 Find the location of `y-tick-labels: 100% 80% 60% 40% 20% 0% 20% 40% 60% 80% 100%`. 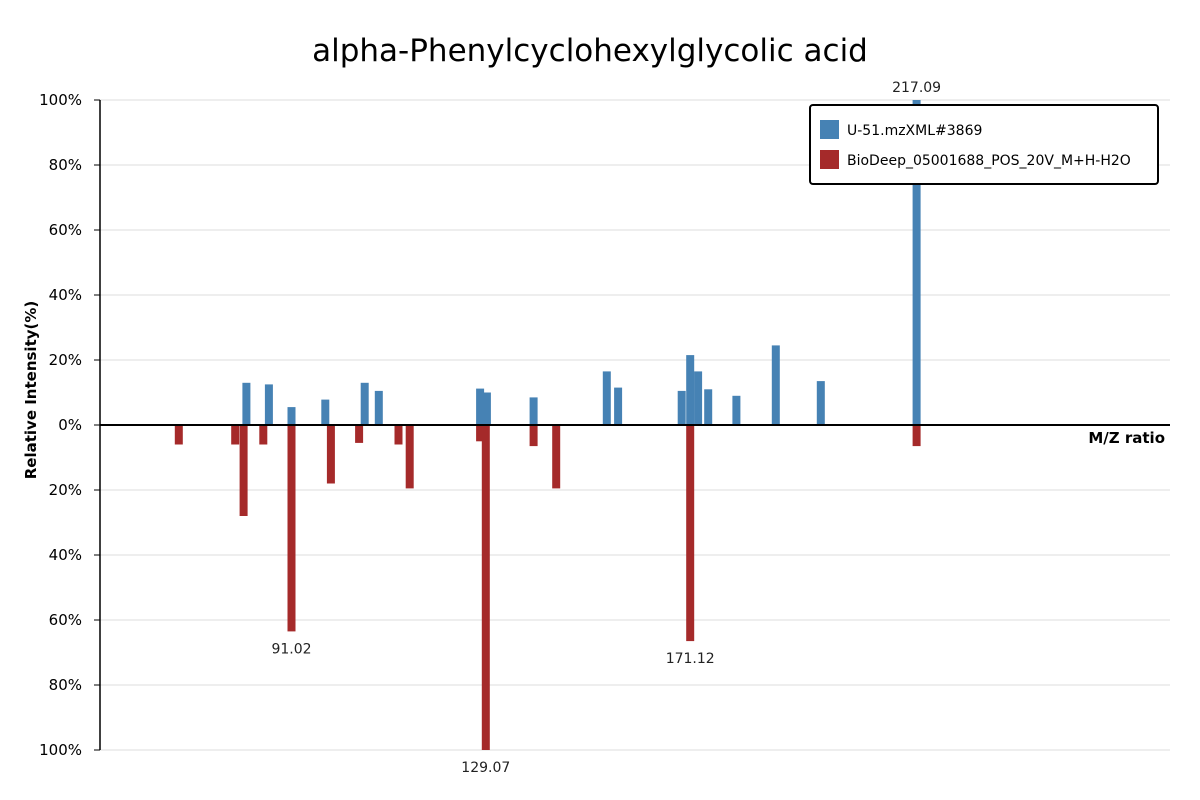

y-tick-labels: 100% 80% 60% 40% 20% 0% 20% 40% 60% 80% 100% is located at coordinates (69, 425).